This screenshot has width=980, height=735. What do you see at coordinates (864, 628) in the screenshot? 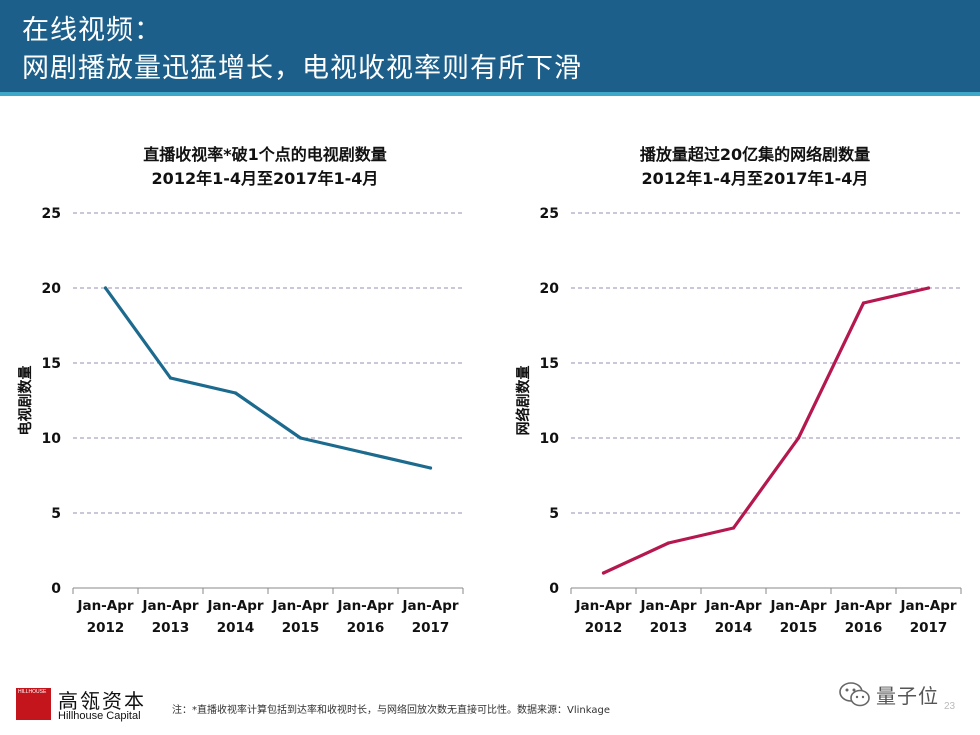
I see `right-chart-xtick-label: 2016` at bounding box center [864, 628].